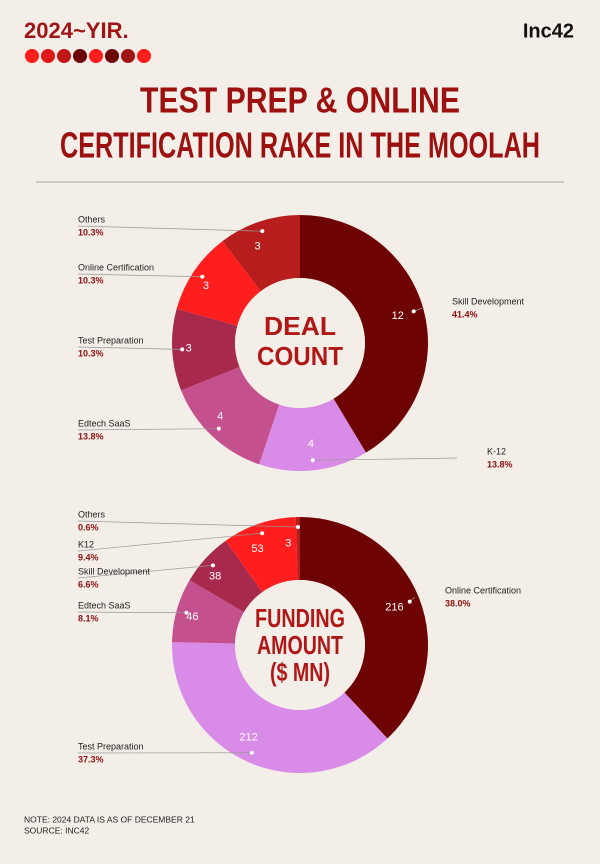  I want to click on center-title: AMOUNT, so click(300, 645).